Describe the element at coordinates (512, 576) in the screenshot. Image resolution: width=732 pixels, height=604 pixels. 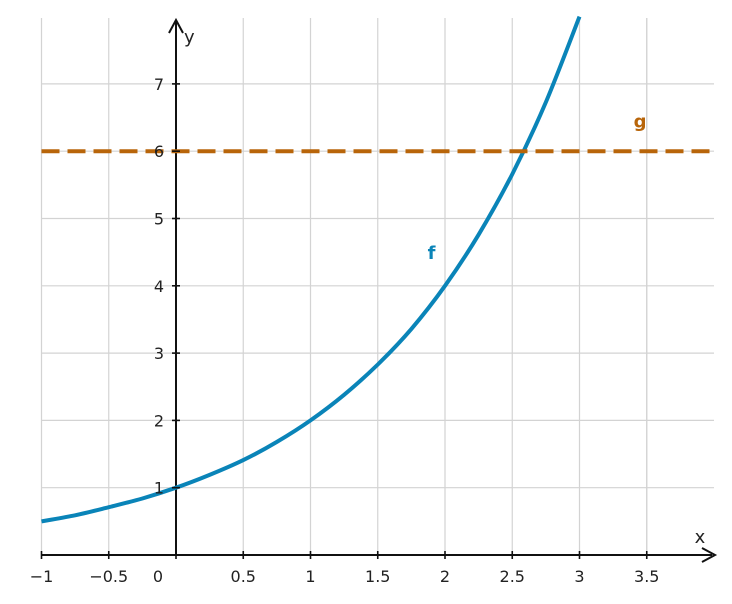
I see `x-tick-label: 2.5` at that location.